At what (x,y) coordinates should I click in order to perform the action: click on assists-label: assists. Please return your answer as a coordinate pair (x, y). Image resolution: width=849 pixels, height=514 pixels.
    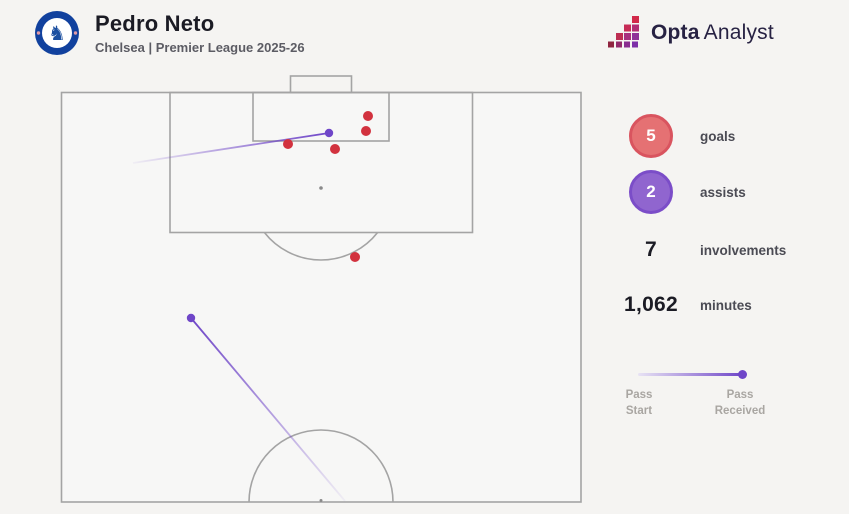
    Looking at the image, I should click on (723, 192).